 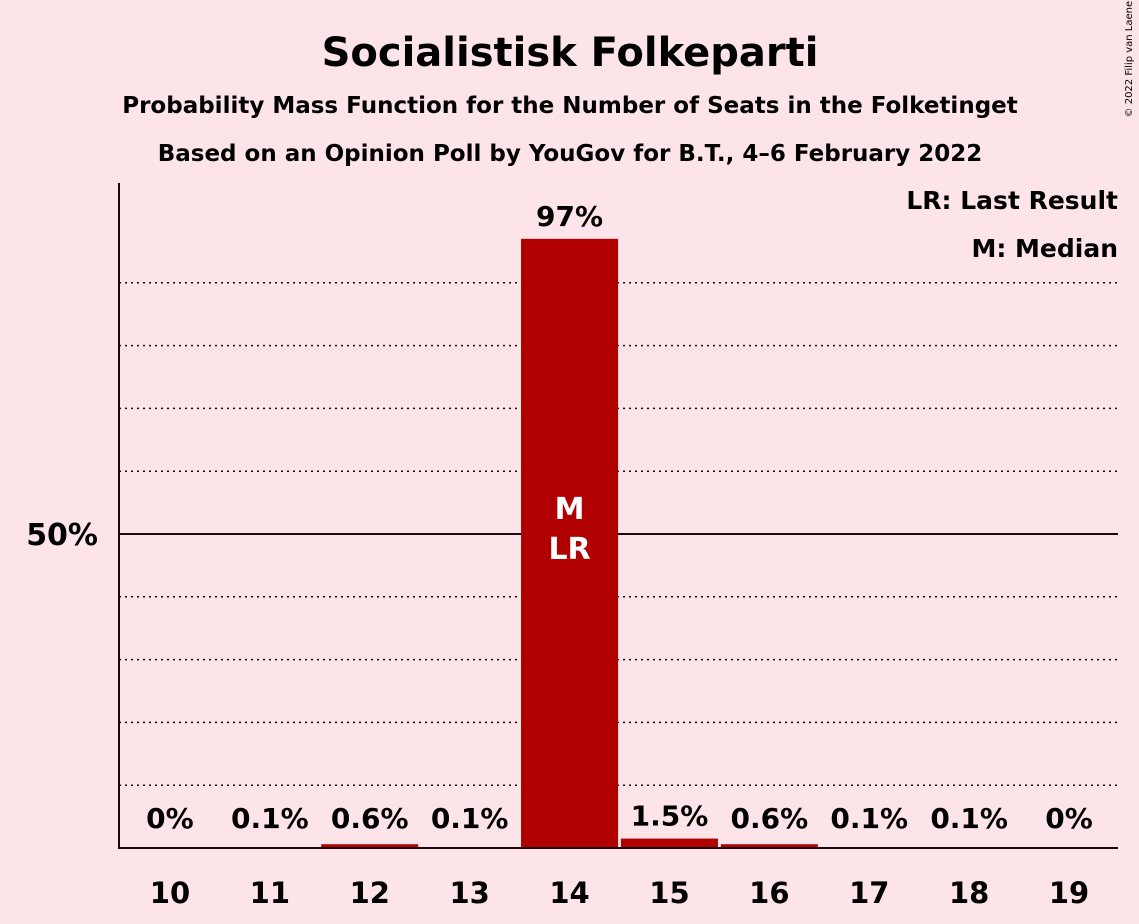 I want to click on x-tick-labels: 10 11 12 13 14 15 16 17 18 19, so click(x=619, y=893).